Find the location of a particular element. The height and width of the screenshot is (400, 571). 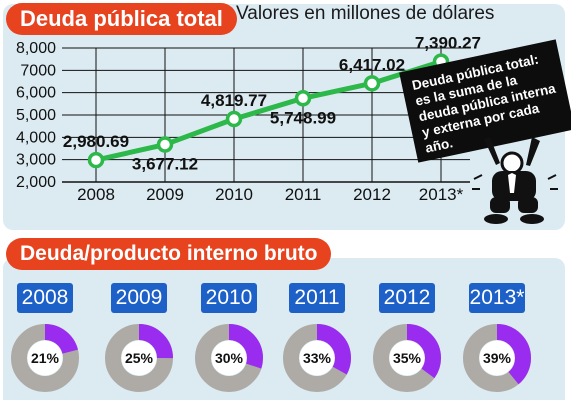

donut-chart: 35% is located at coordinates (407, 358).